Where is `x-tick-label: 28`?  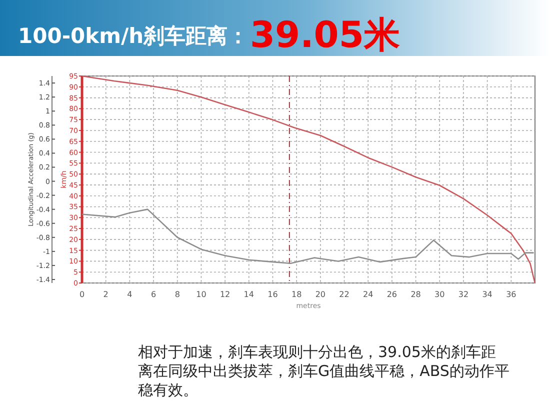
x-tick-label: 28 is located at coordinates (415, 294).